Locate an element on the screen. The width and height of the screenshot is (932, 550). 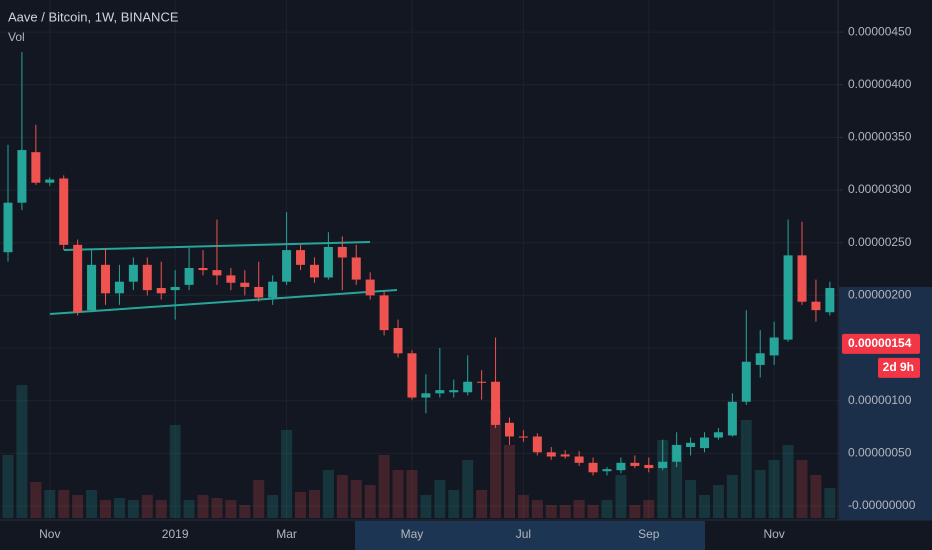
countdown-box is located at coordinates (899, 367).